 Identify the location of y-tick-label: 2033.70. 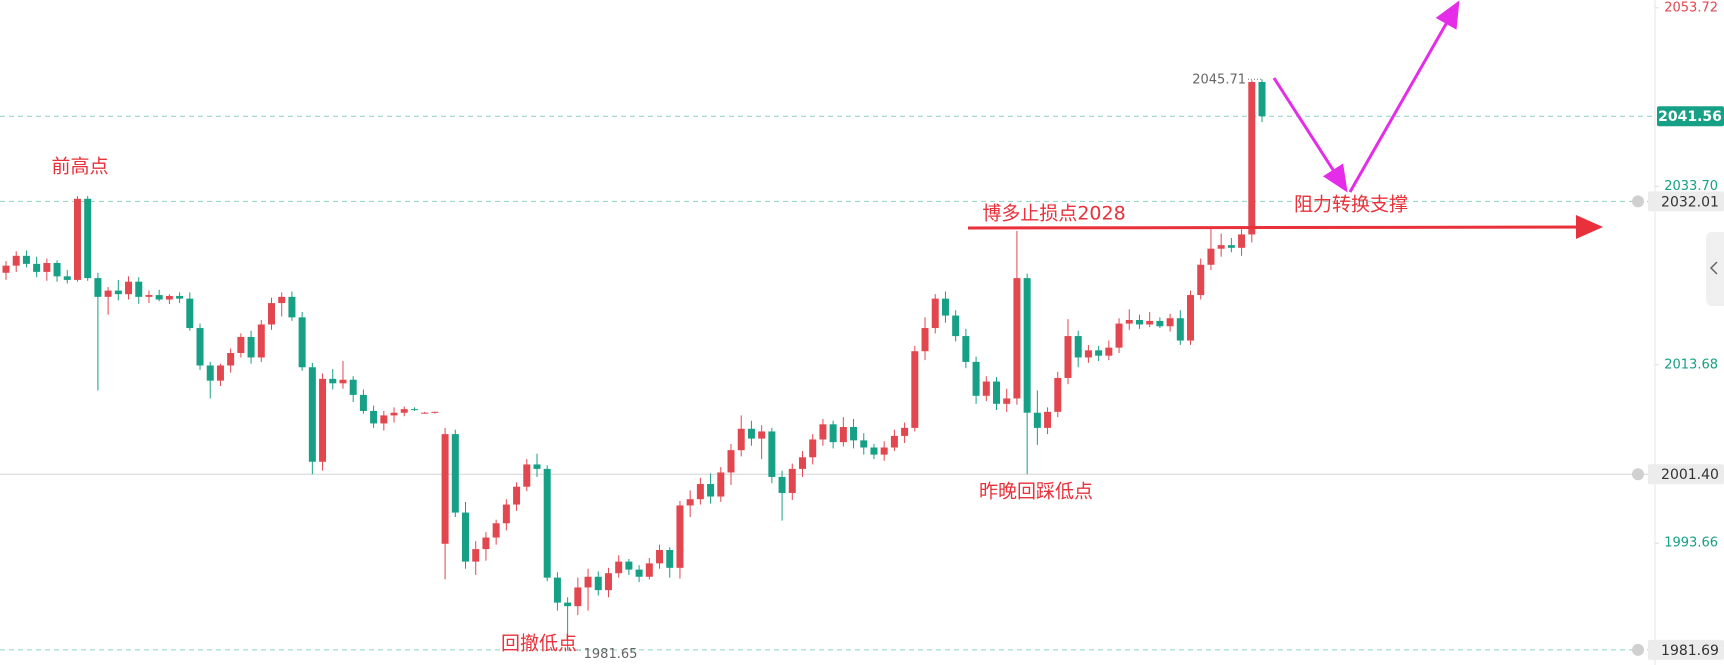
(1691, 186).